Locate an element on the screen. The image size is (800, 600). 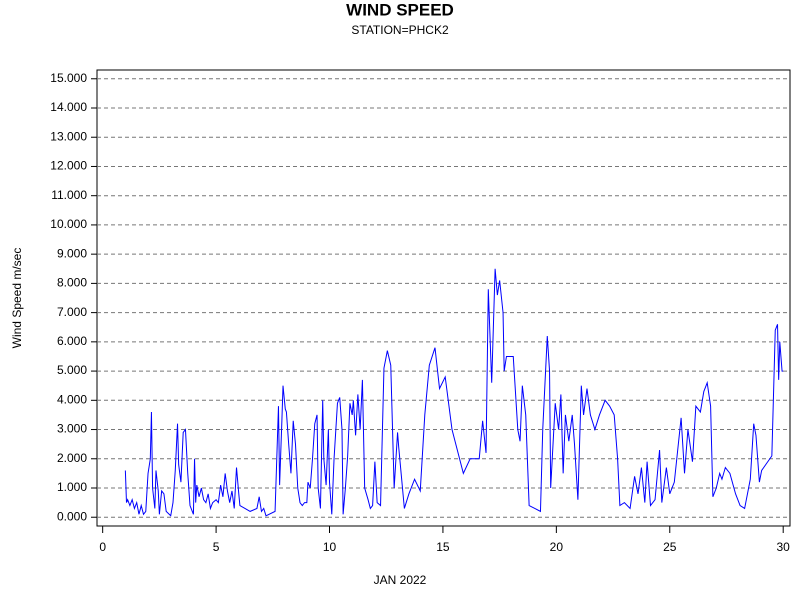
x-tick-label: 20 is located at coordinates (557, 547).